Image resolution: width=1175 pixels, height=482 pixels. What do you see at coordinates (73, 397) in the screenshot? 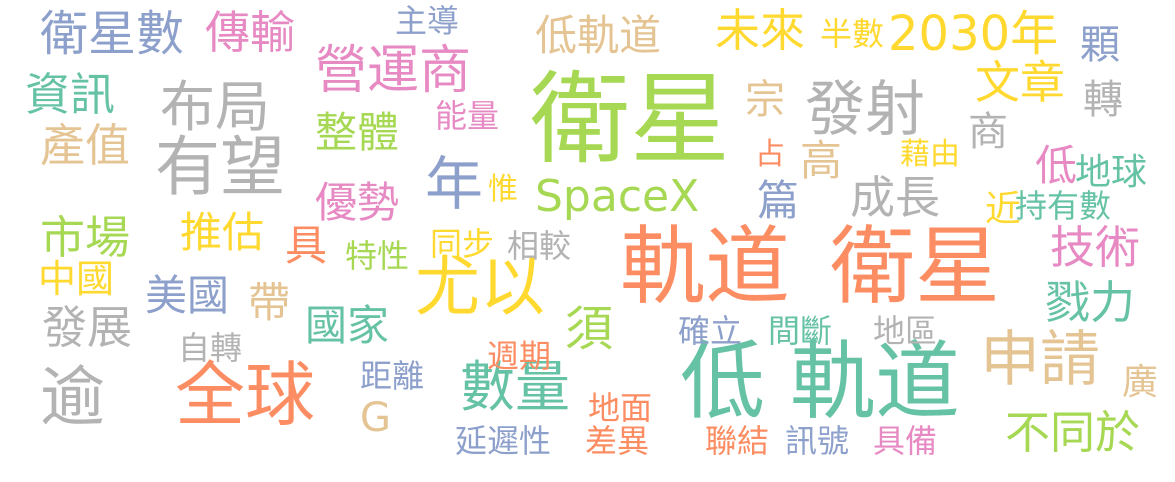
I see `word-yu: 逾` at bounding box center [73, 397].